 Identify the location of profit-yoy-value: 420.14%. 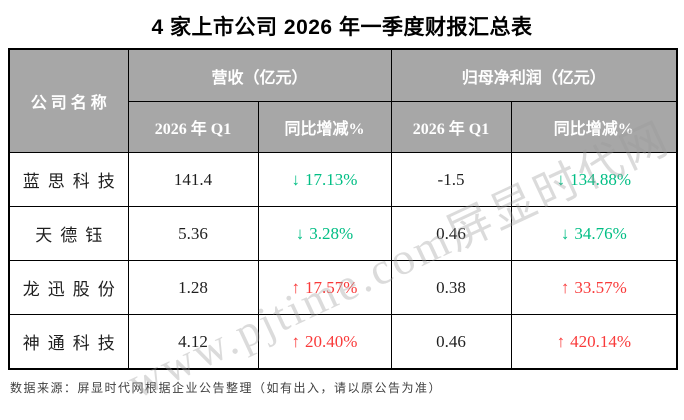
(600, 341).